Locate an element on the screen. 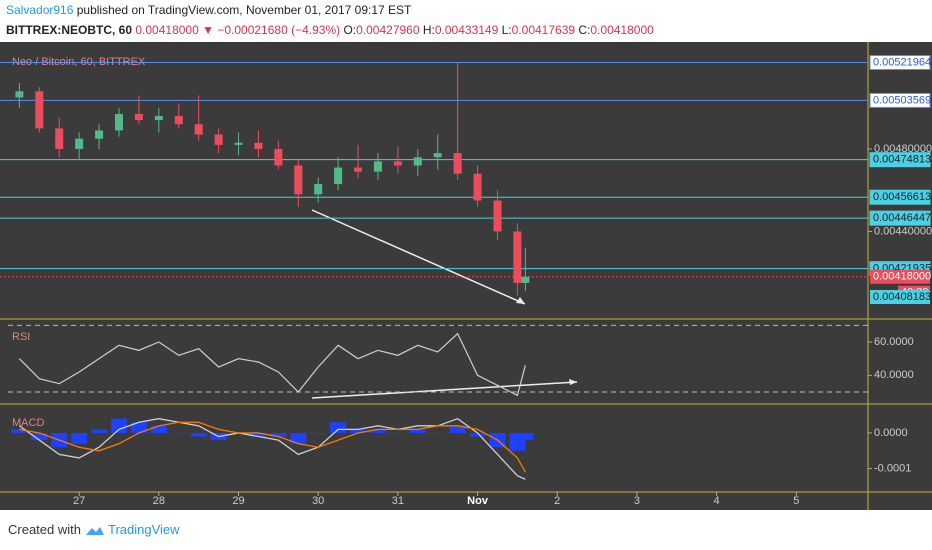 The height and width of the screenshot is (550, 932). low-mark-label: 0.00408183 is located at coordinates (902, 297).